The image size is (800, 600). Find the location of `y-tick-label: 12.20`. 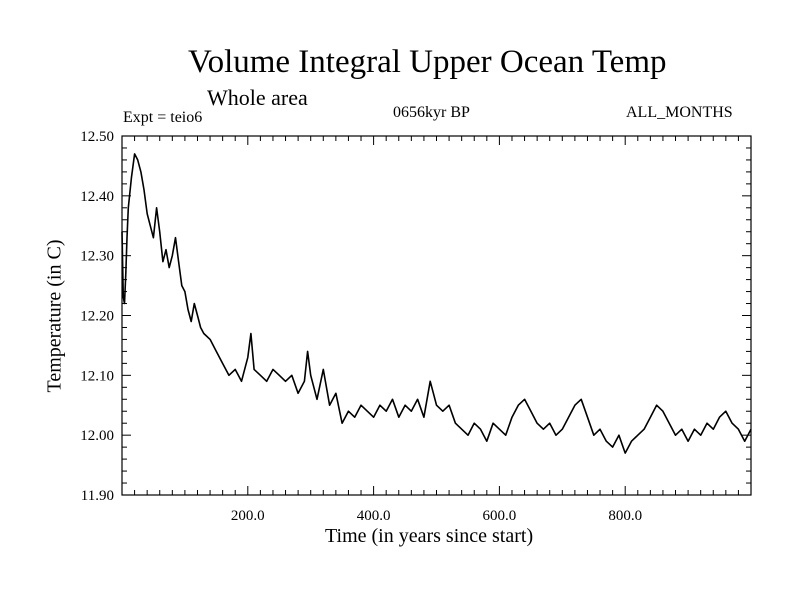

y-tick-label: 12.20 is located at coordinates (97, 317).